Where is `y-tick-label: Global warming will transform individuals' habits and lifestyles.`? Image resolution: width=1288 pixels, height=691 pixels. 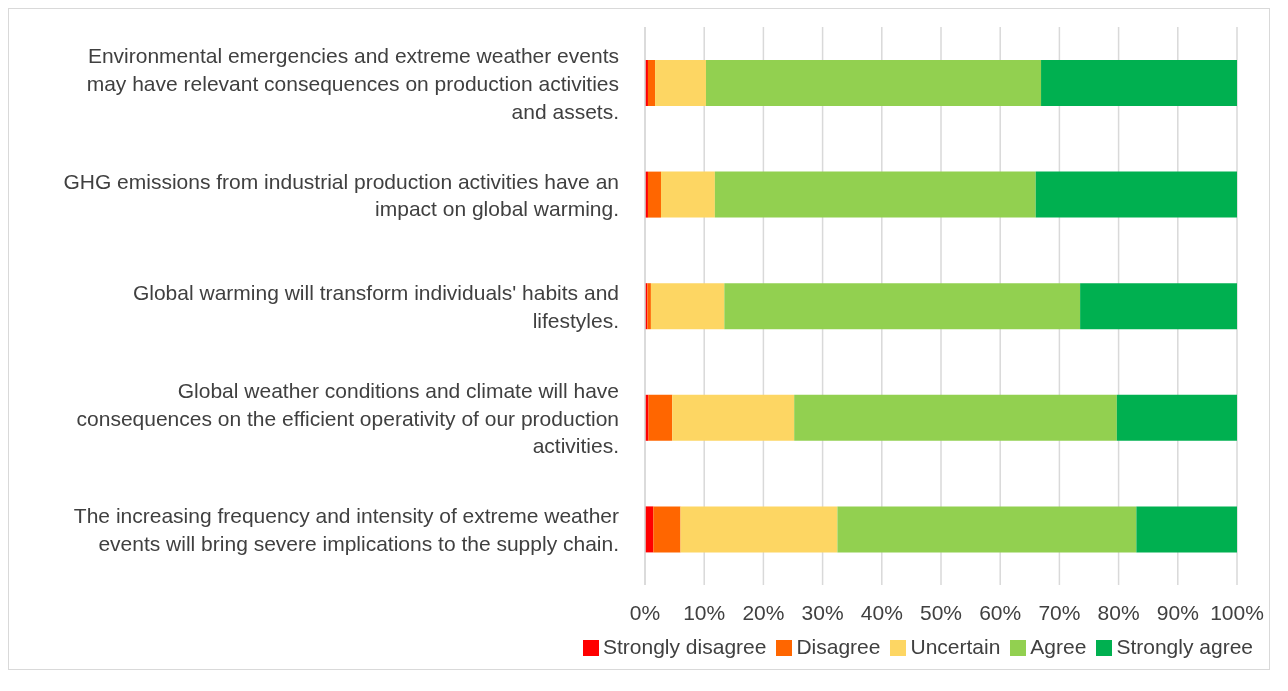
y-tick-label: Global warming will transform individuals' habits and lifestyles. is located at coordinates (375, 306).